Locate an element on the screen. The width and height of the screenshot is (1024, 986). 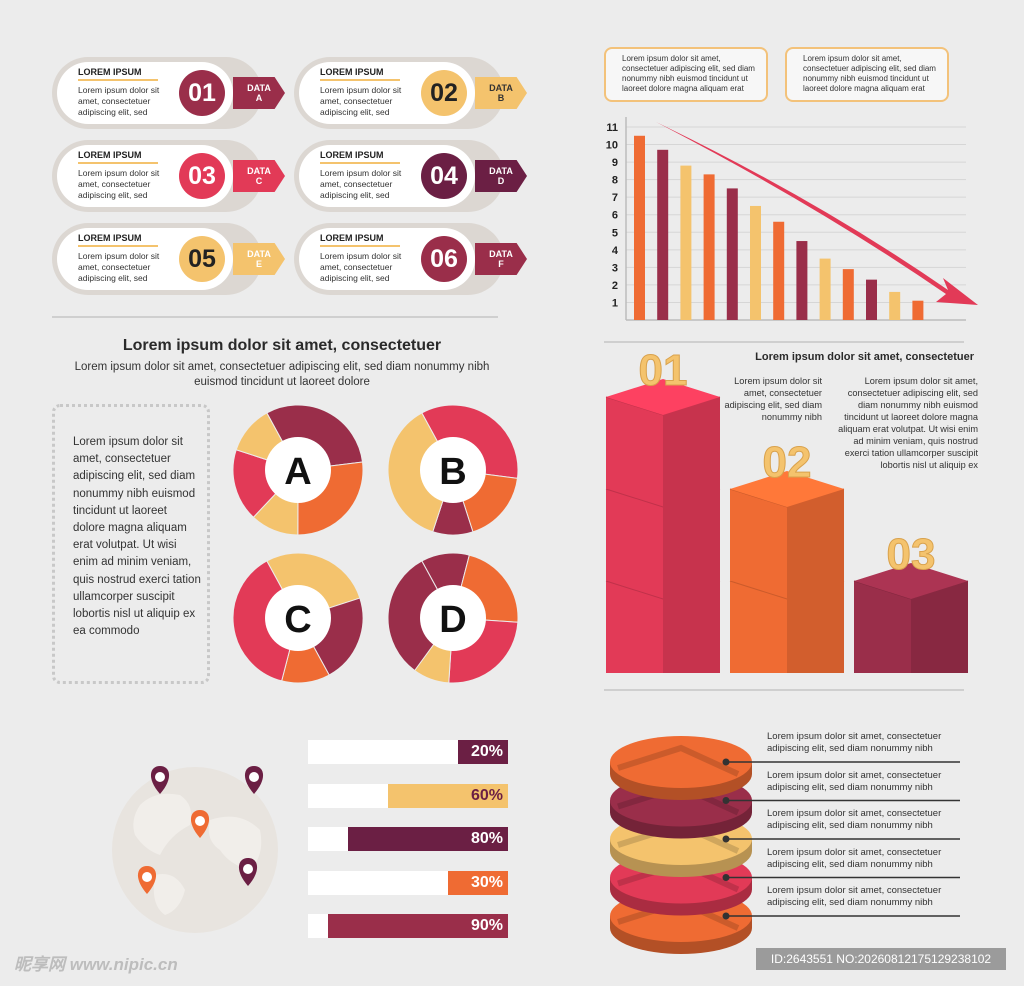
card-tag: DATA C is located at coordinates (259, 176).